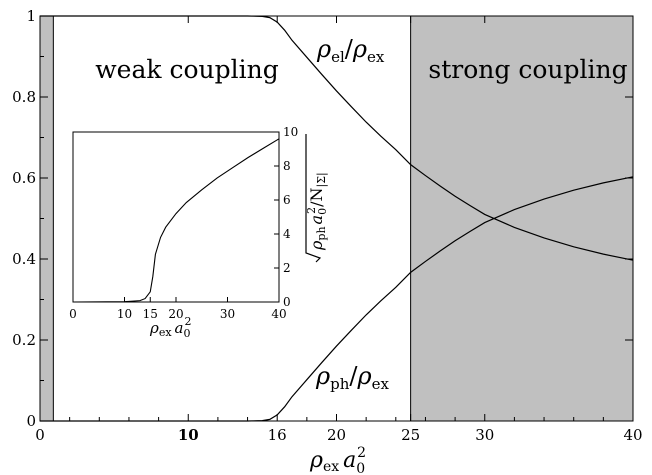 Image resolution: width=652 pixels, height=475 pixels. Describe the element at coordinates (363, 376) in the screenshot. I see `rho-ex-symbol-2: ρ` at that location.